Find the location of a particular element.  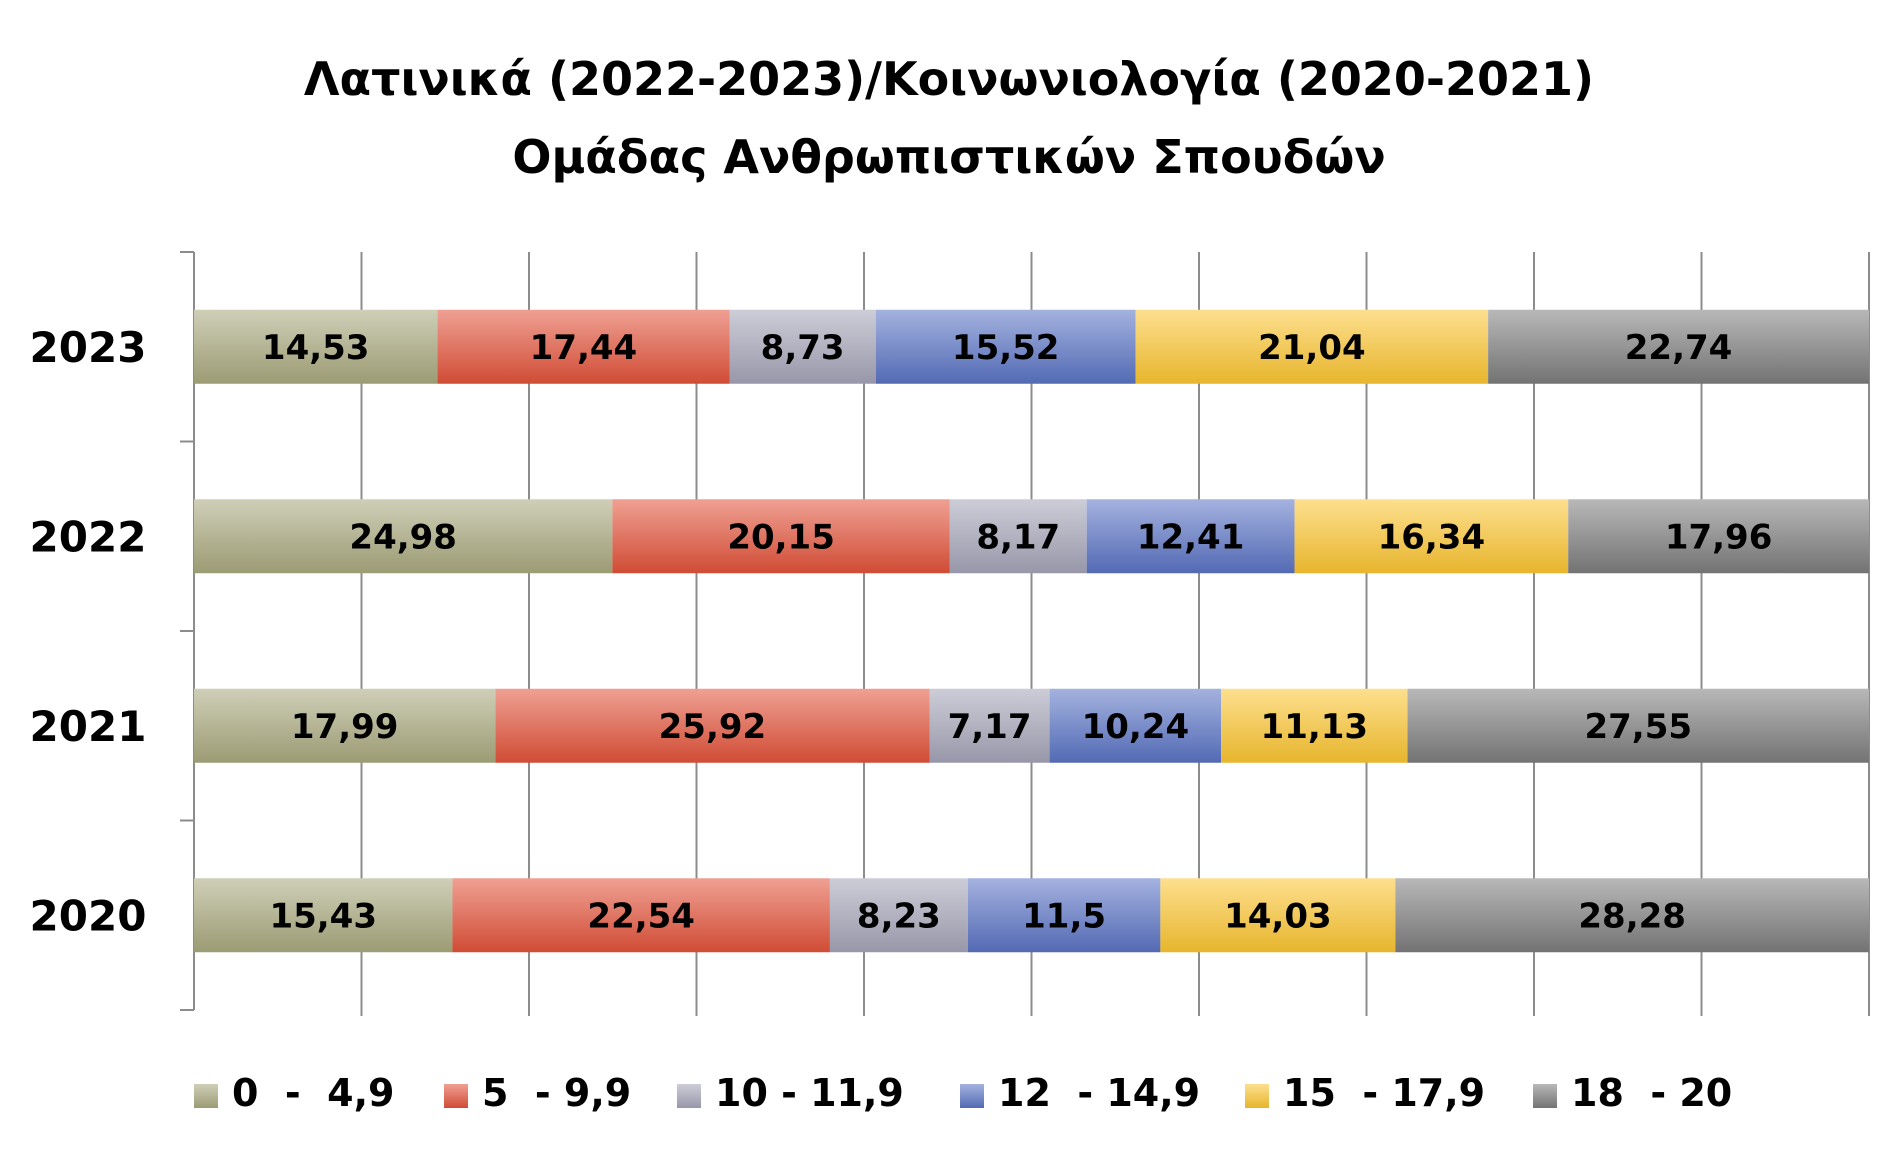

data-label: 10,24 is located at coordinates (1136, 727).